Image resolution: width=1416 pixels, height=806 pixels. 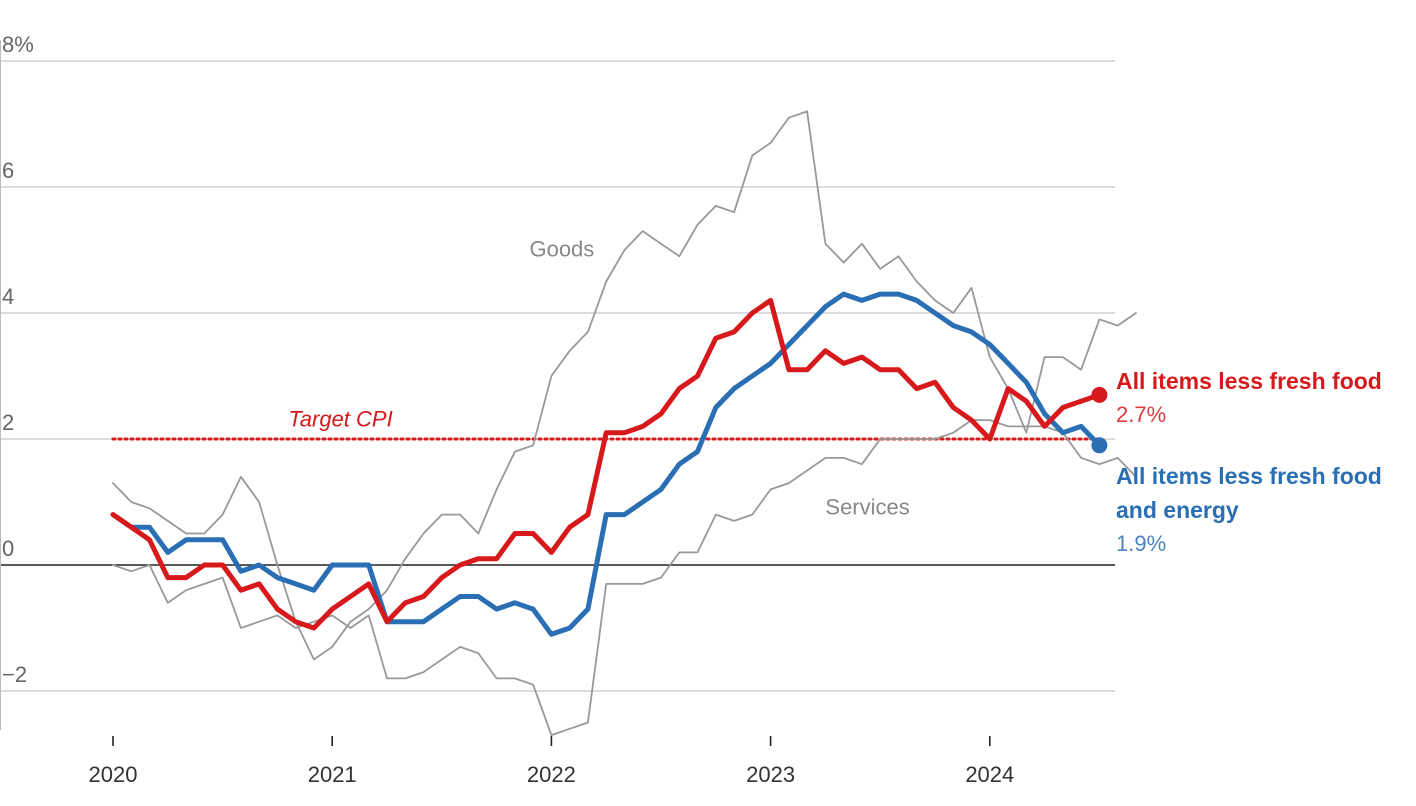 What do you see at coordinates (18, 44) in the screenshot?
I see `y-tick-label: 8%` at bounding box center [18, 44].